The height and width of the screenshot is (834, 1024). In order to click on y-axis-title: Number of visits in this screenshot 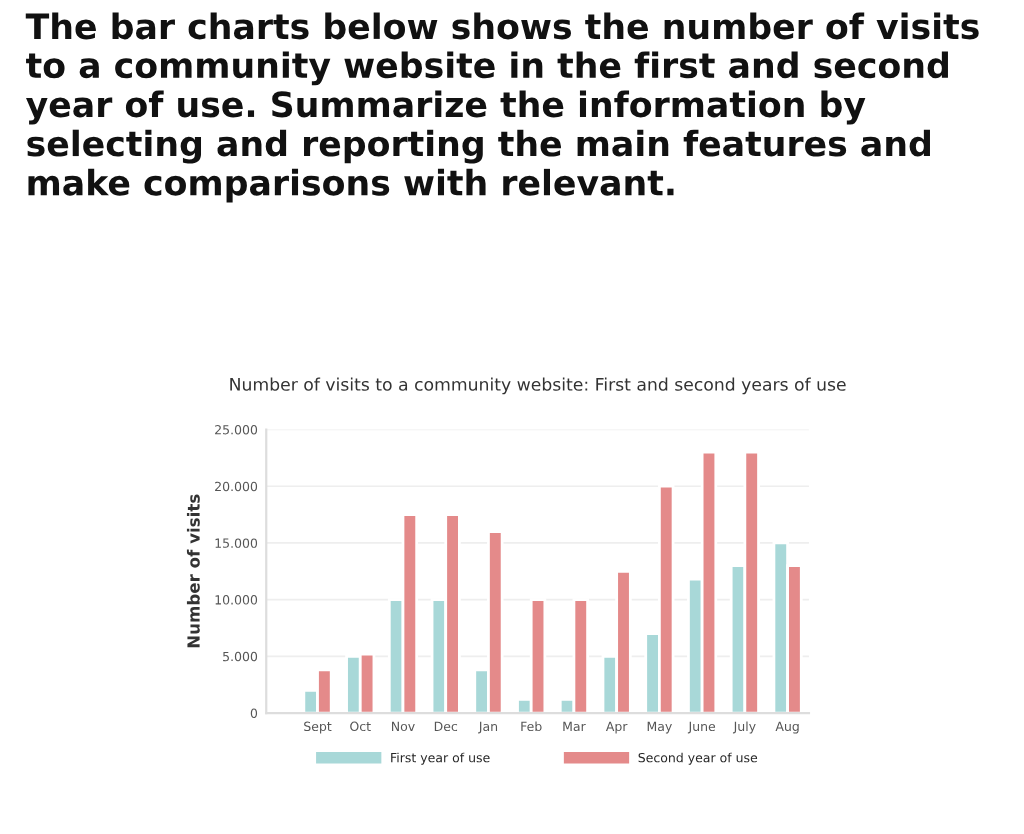, I will do `click(193, 571)`.